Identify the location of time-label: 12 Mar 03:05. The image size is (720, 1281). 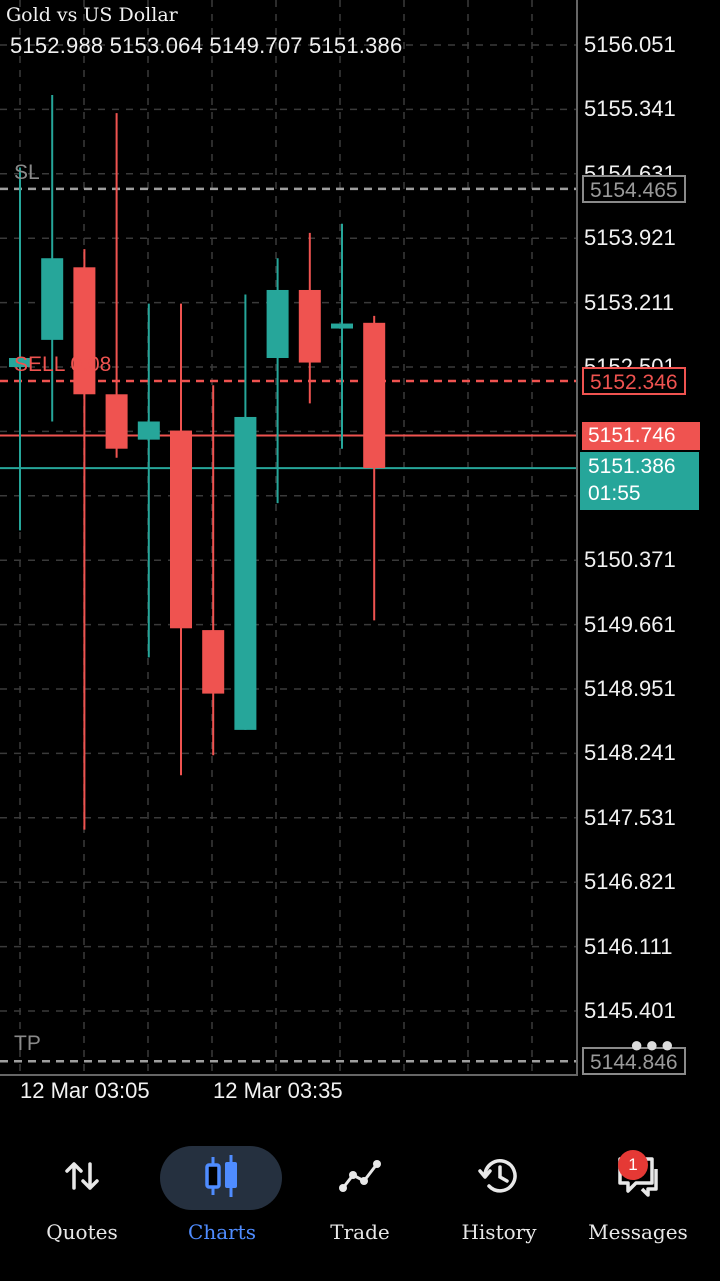
(85, 1090).